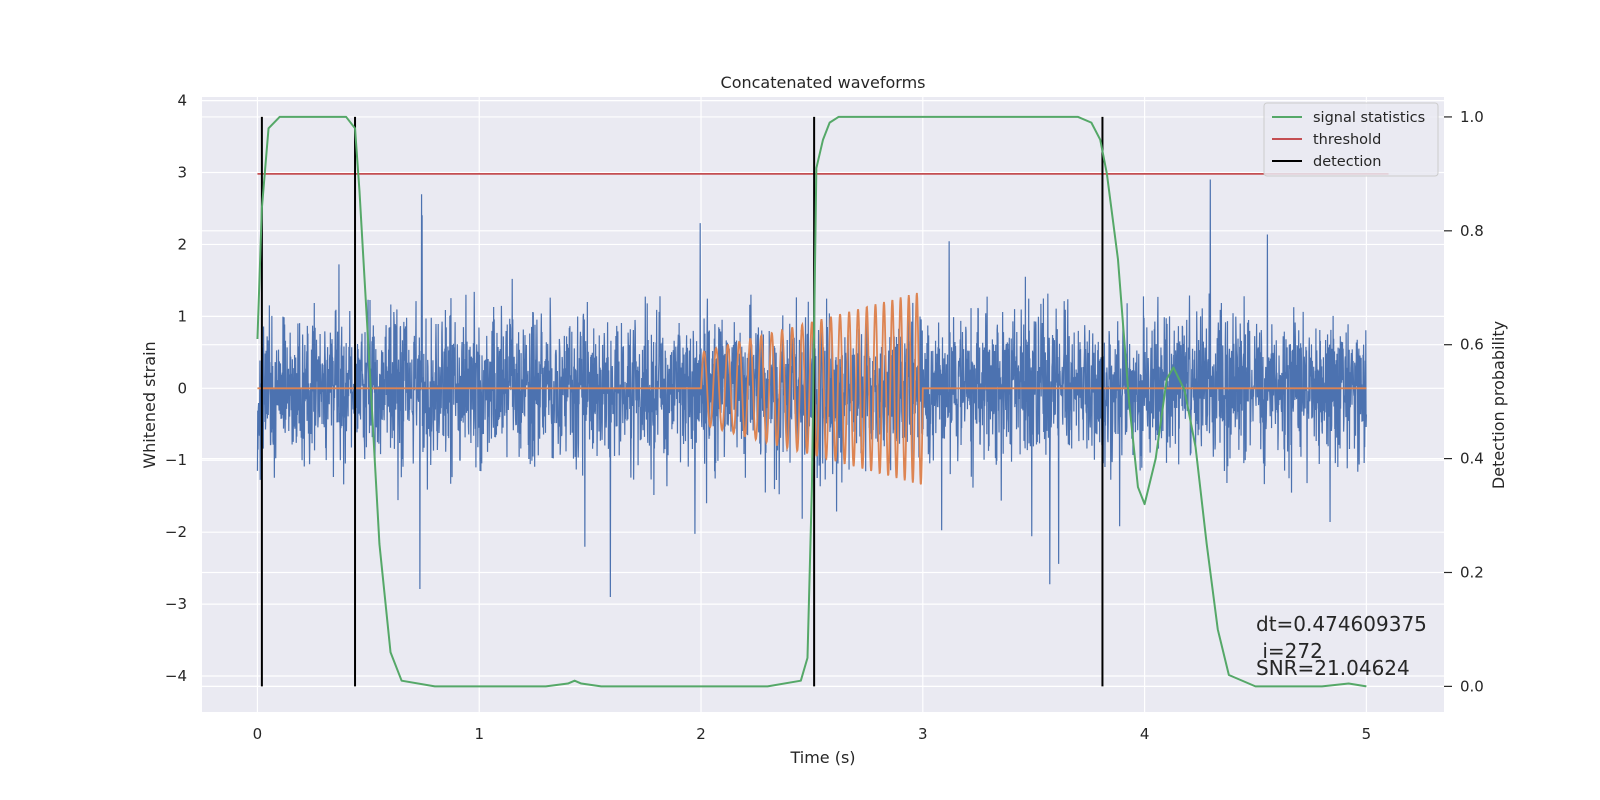  I want to click on legend: signal statistics threshold detection, so click(1351, 139).